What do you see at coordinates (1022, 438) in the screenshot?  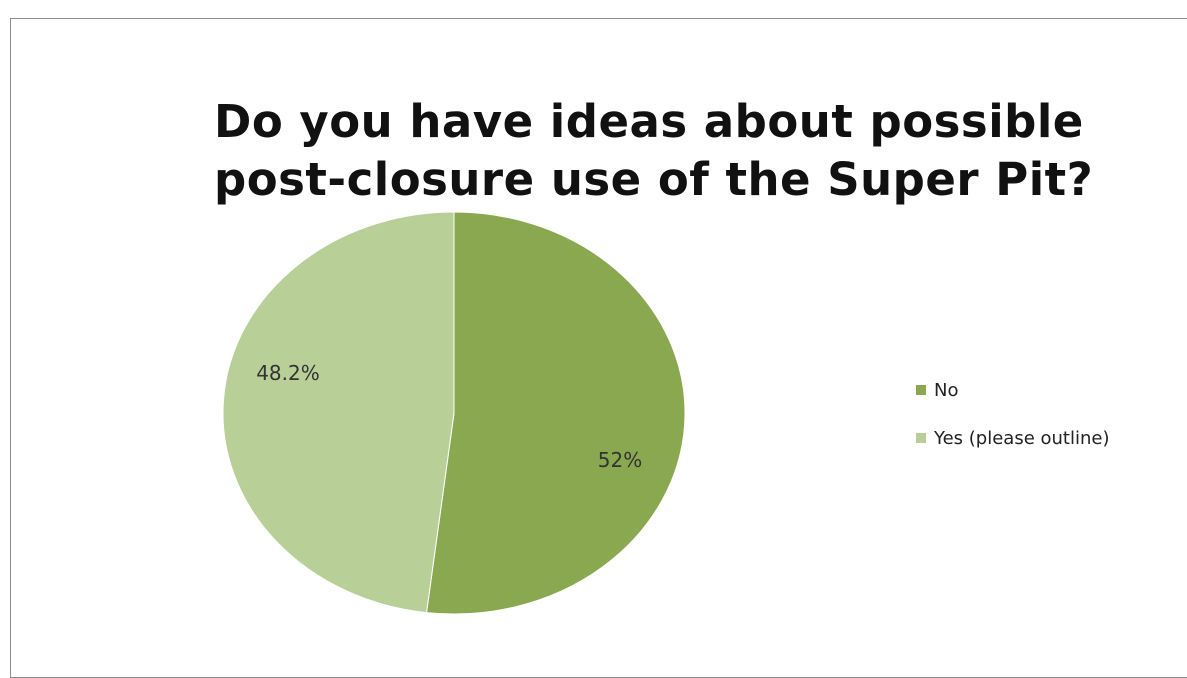 I see `legend-label-yes: Yes (please outline)` at bounding box center [1022, 438].